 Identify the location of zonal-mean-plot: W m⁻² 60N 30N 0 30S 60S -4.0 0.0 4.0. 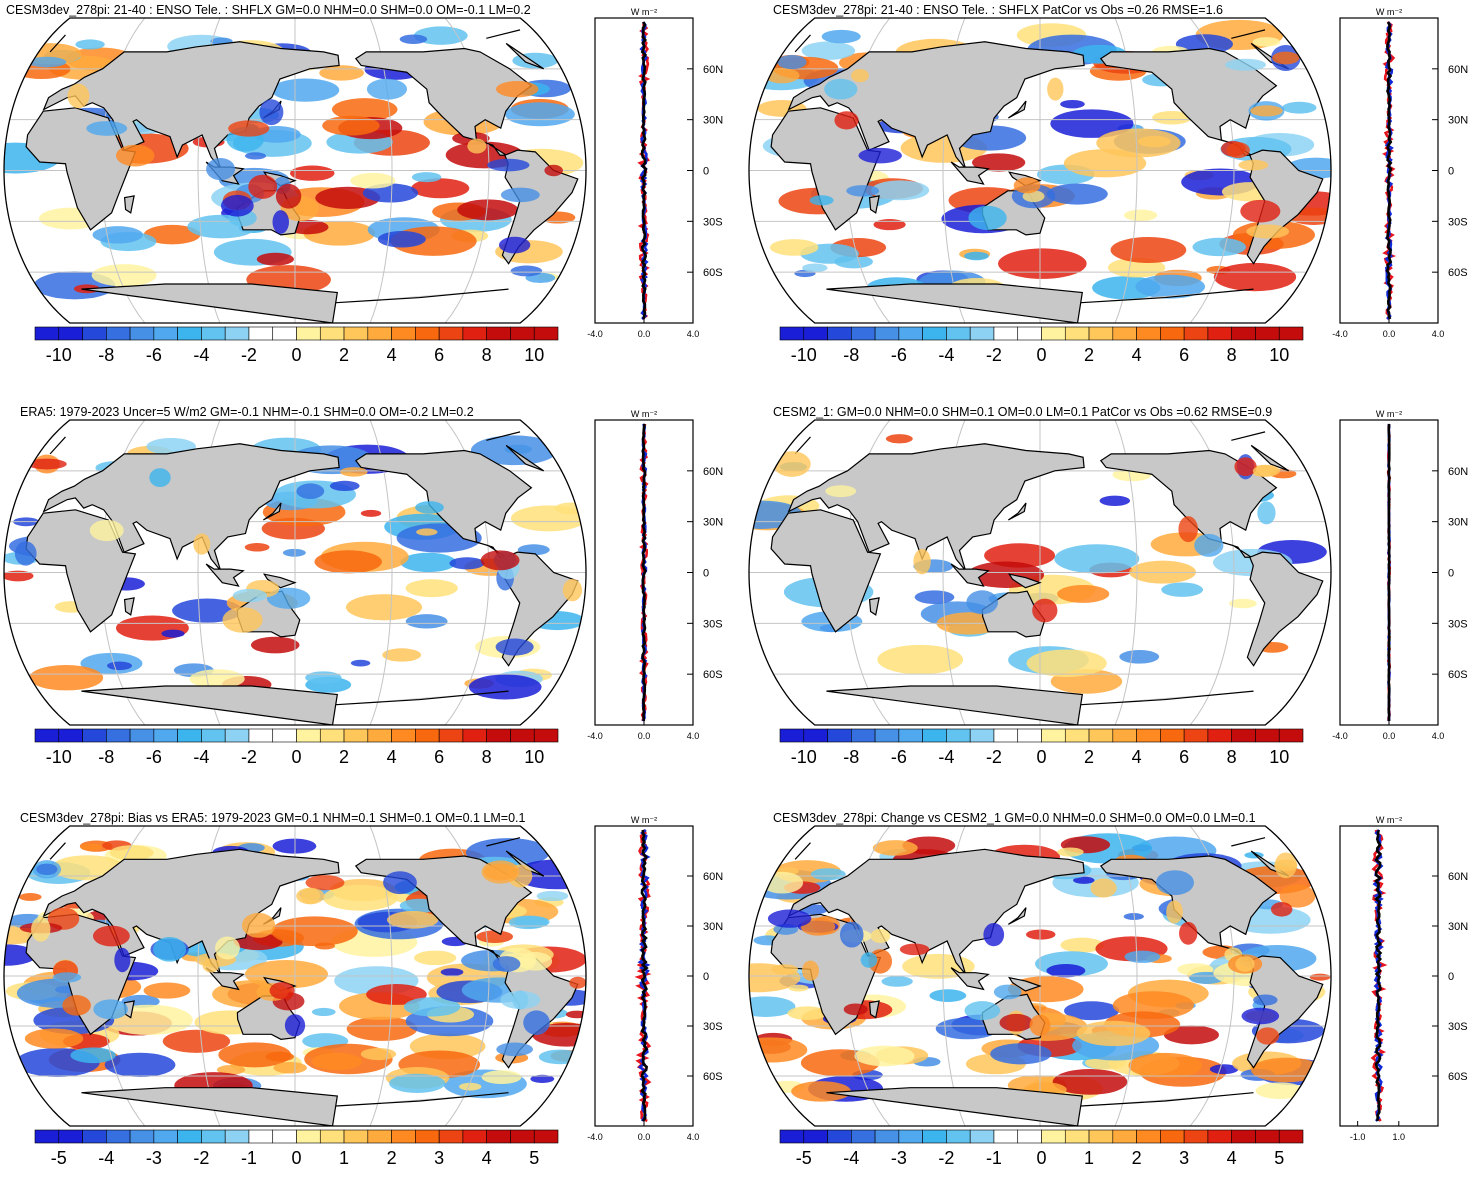
(655, 978).